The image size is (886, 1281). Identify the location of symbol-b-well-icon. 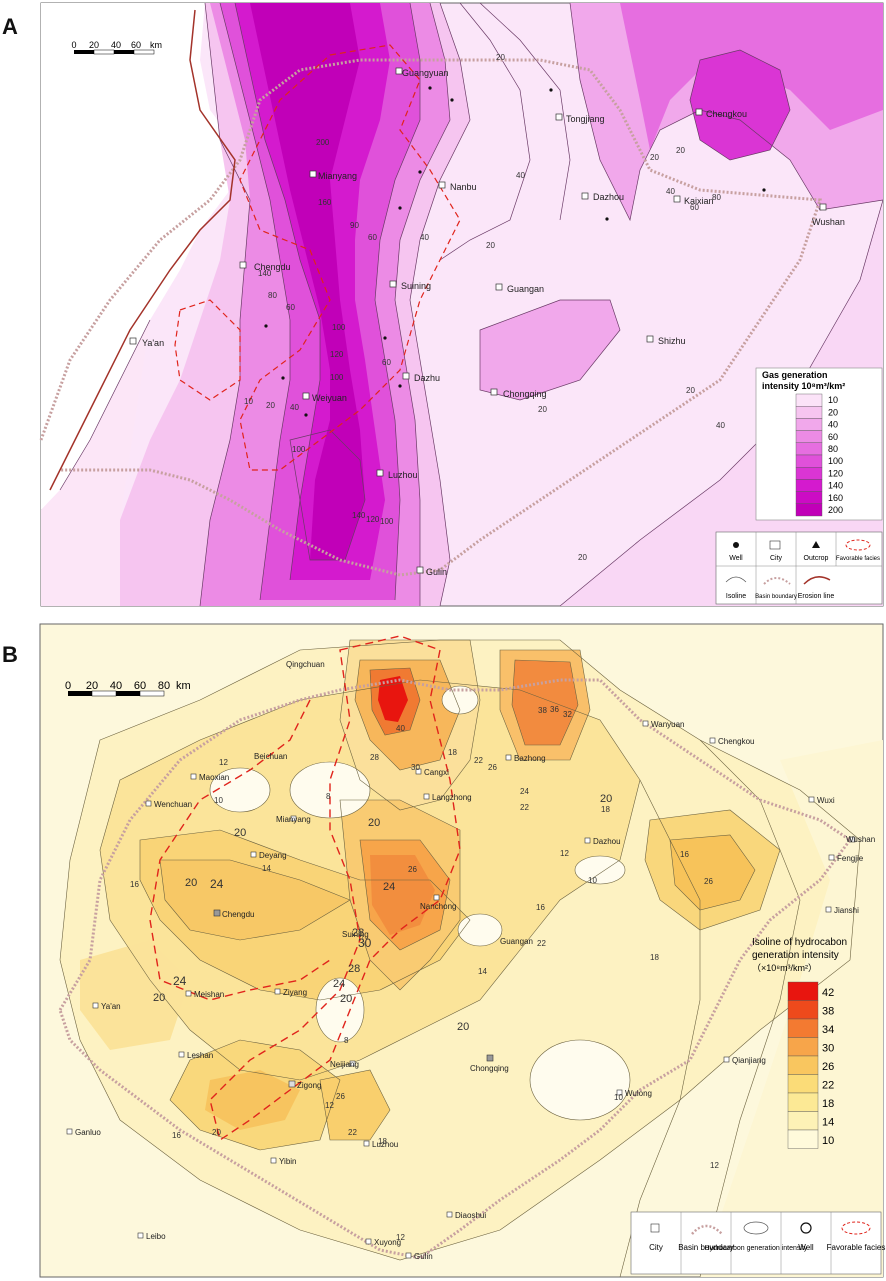
(806, 1228).